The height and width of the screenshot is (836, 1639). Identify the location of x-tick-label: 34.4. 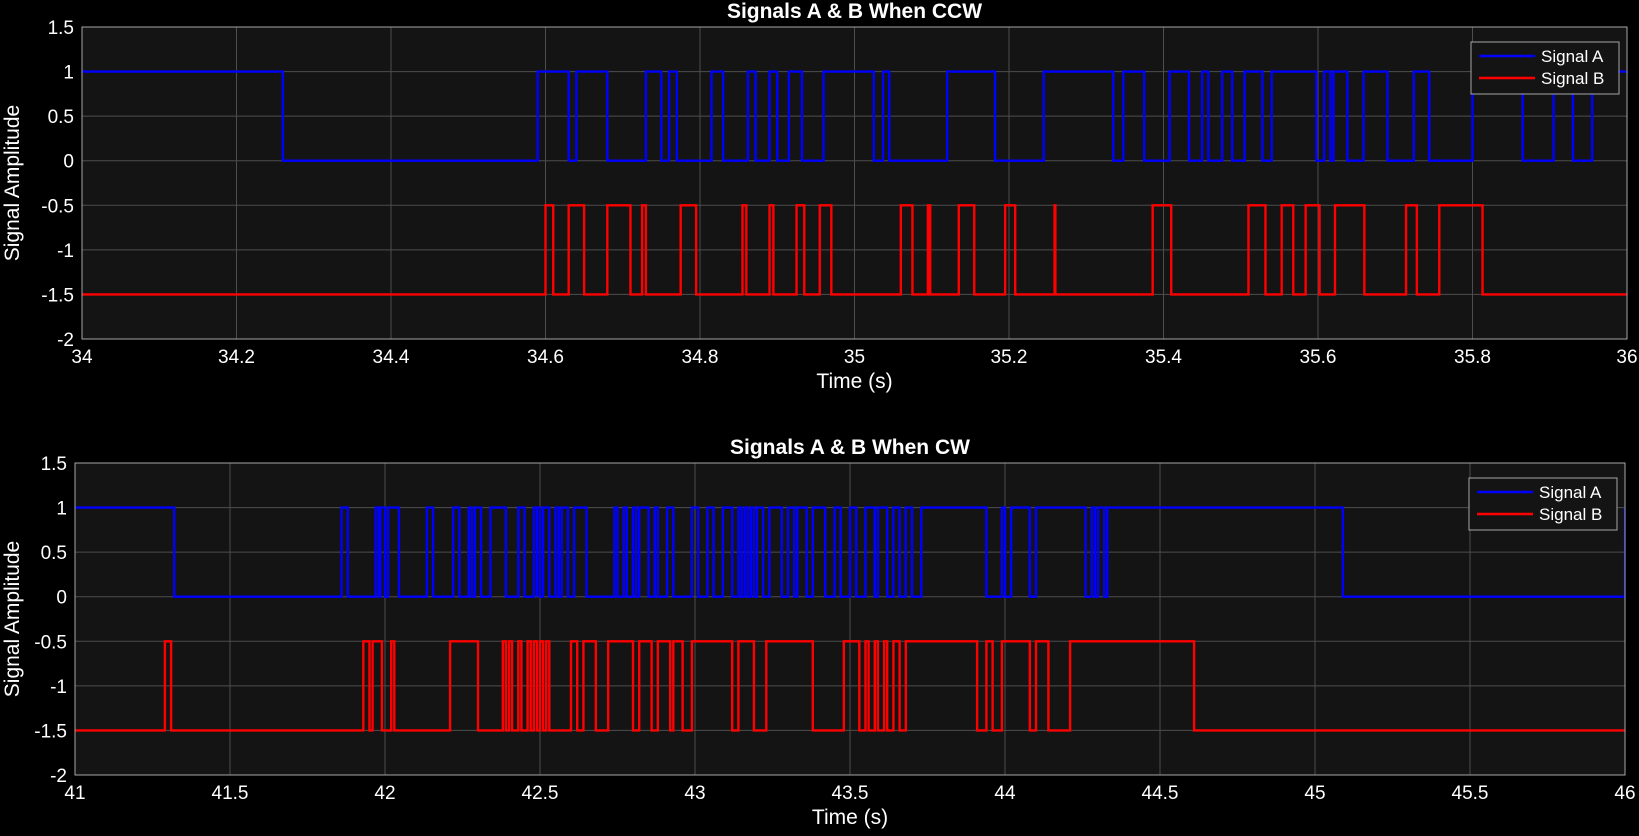
(391, 357).